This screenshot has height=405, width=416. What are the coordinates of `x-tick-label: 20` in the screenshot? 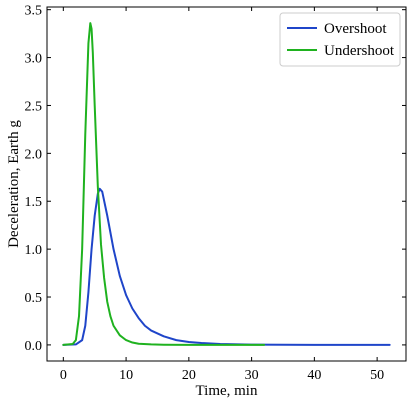 It's located at (189, 375).